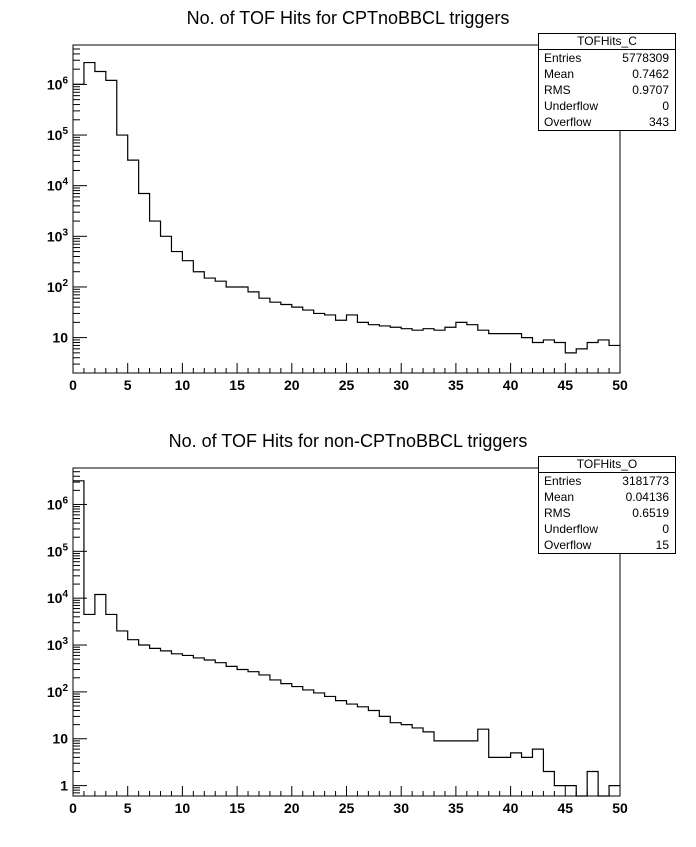 This screenshot has width=696, height=847. Describe the element at coordinates (607, 122) in the screenshot. I see `stats-row-overflow: Overflow 343` at that location.